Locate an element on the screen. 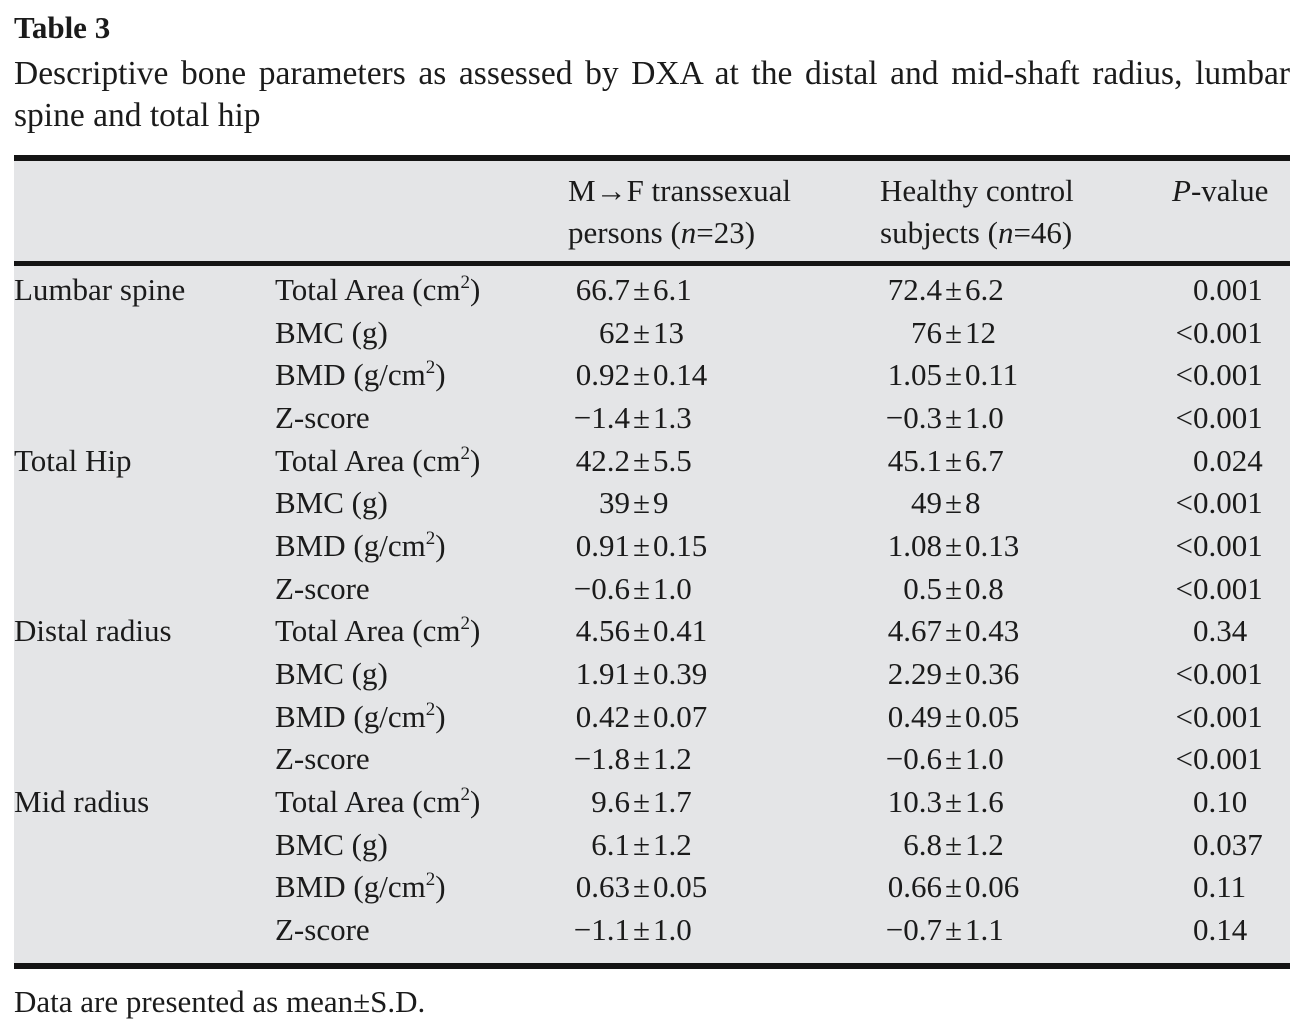 This screenshot has width=1304, height=1034. header-text: =23) is located at coordinates (726, 232).